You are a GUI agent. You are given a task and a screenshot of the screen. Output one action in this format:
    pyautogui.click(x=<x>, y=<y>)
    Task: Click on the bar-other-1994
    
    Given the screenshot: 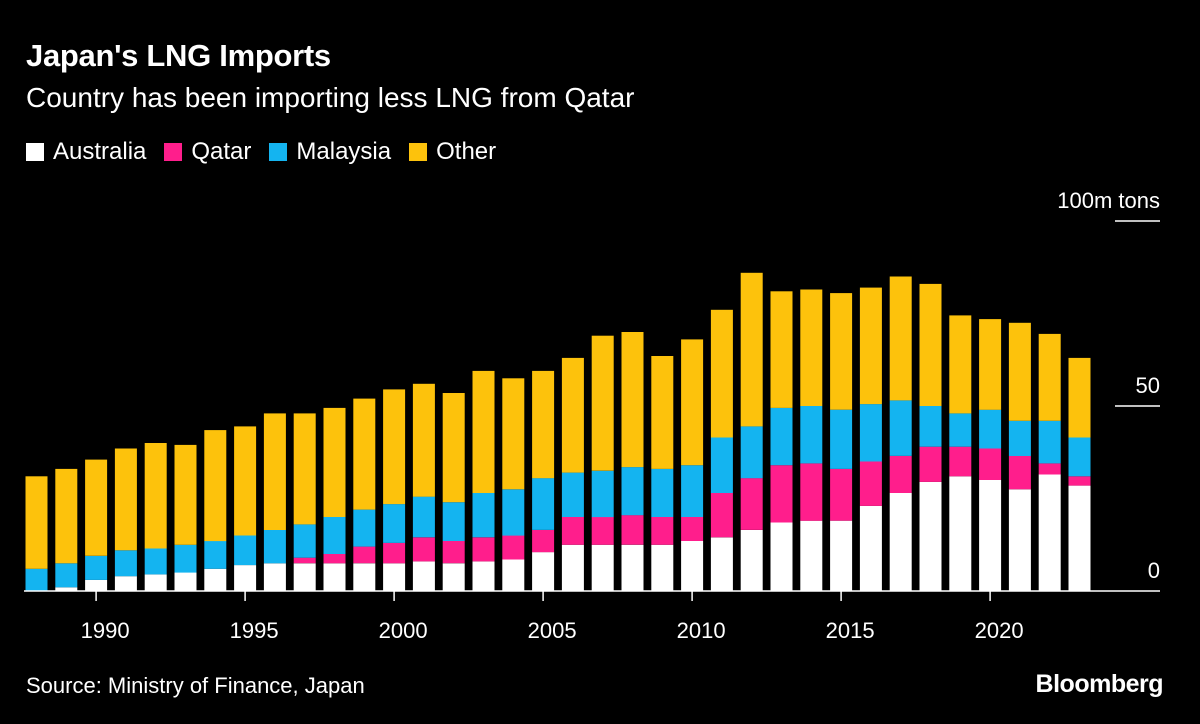 What is the action you would take?
    pyautogui.click(x=215, y=486)
    